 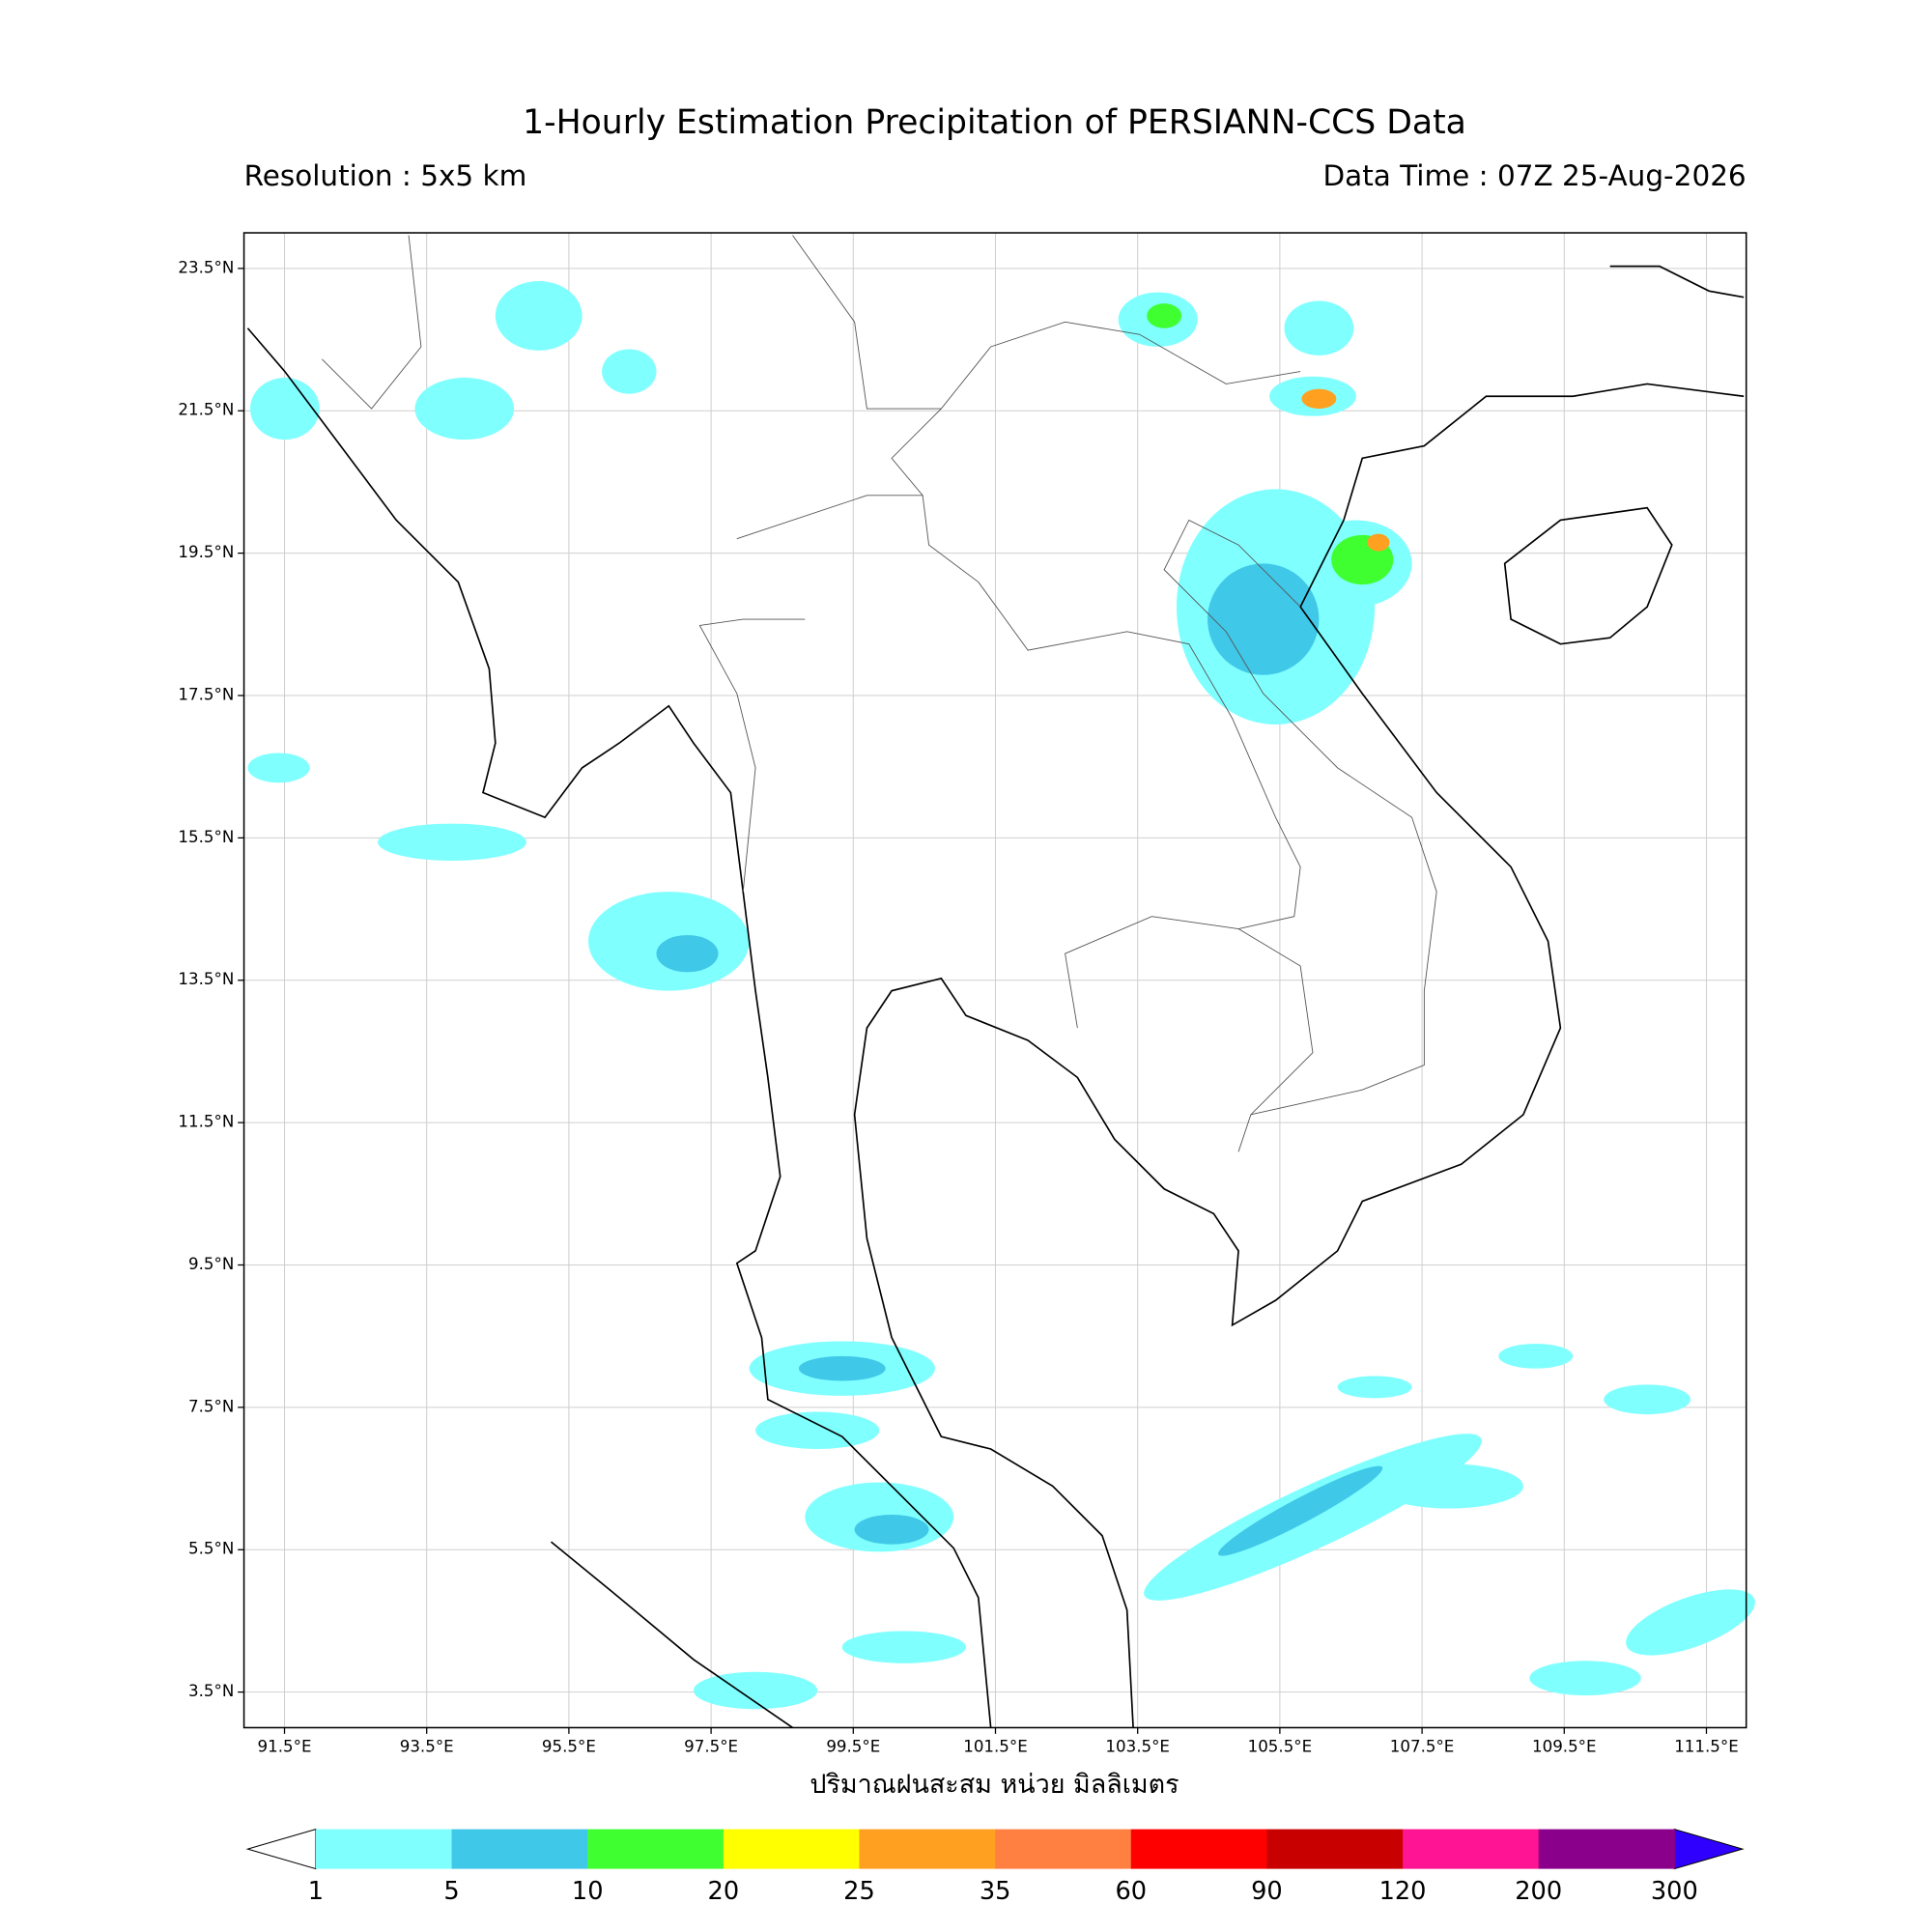 I want to click on x-tick-label: 99.5°E, so click(x=853, y=1746).